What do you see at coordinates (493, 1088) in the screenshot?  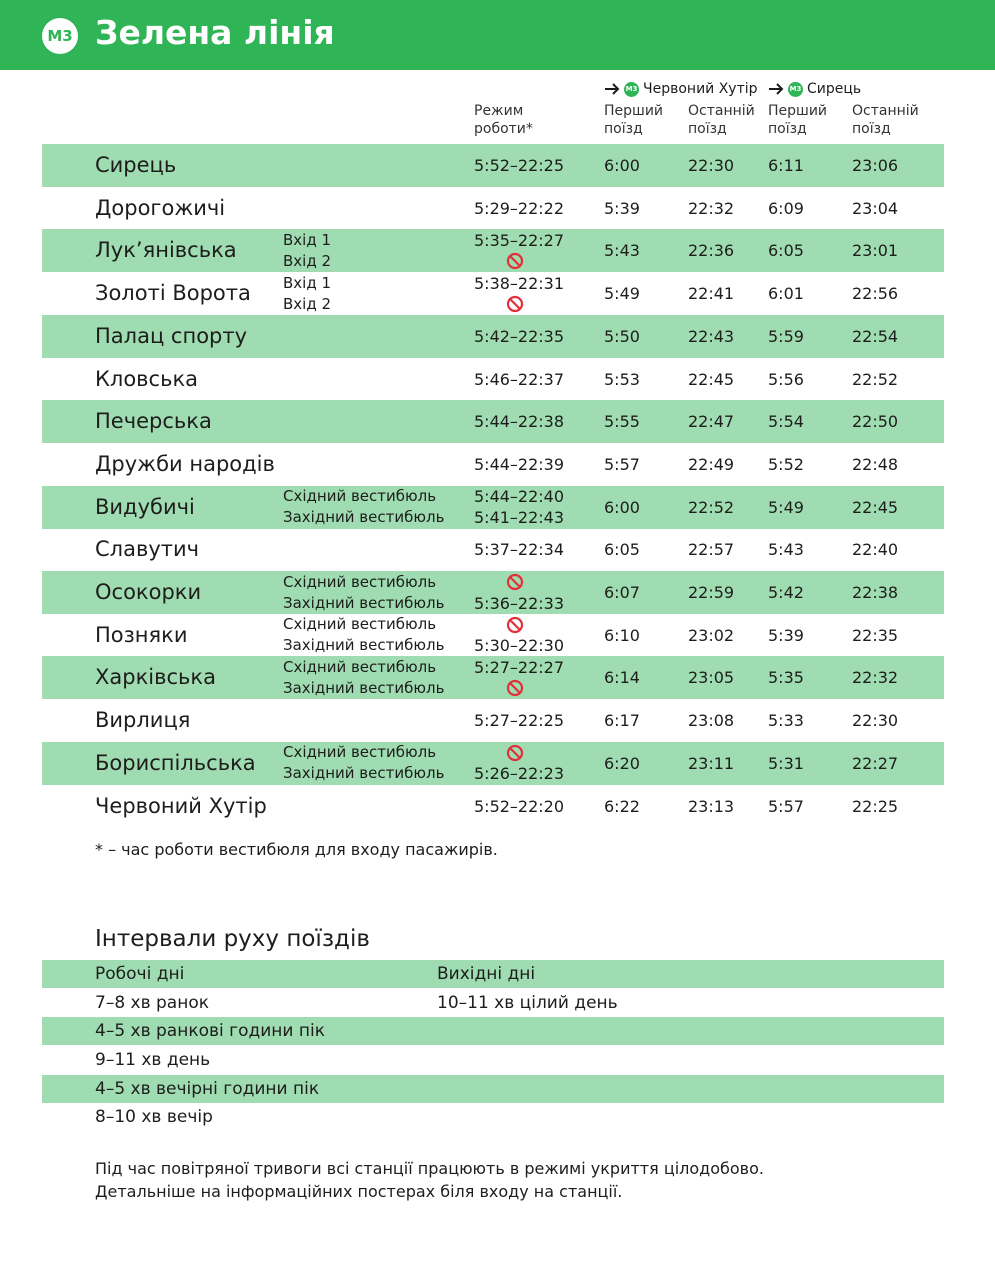 I see `interval-row: 4–5 хв вечірні години пік` at bounding box center [493, 1088].